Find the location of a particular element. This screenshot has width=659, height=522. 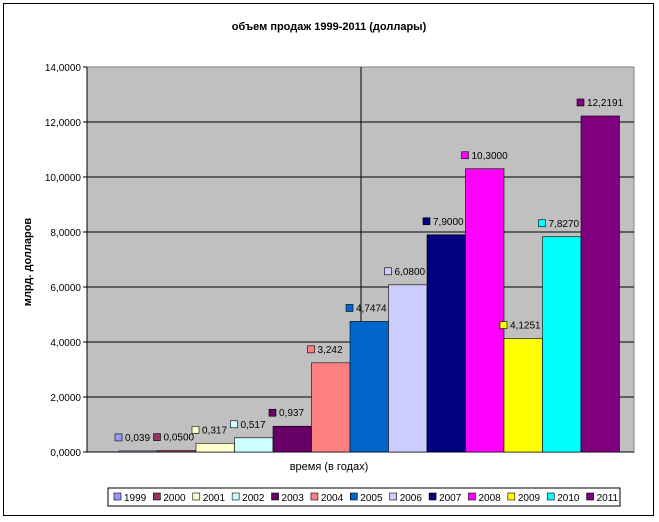

y-tick-label: 2,0000 is located at coordinates (65, 398).